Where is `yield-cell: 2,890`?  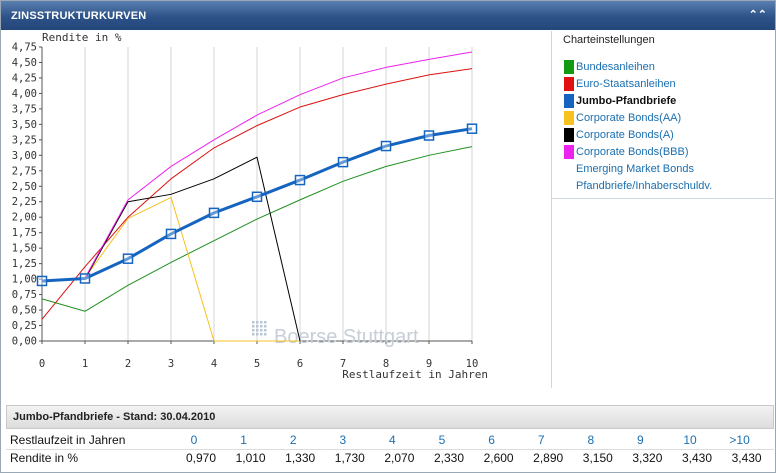 yield-cell: 2,890 is located at coordinates (548, 458).